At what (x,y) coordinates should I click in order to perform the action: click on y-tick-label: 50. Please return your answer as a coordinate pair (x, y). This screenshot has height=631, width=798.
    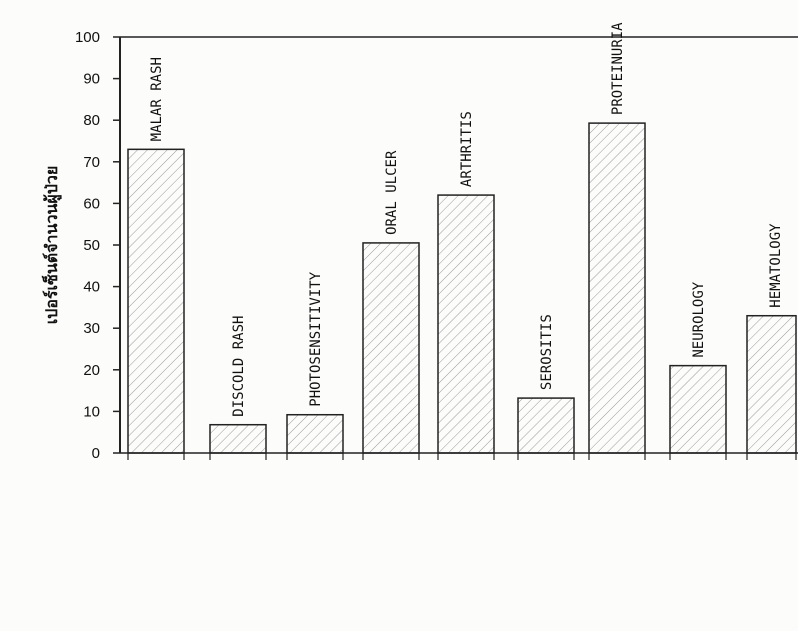
    Looking at the image, I should click on (91, 245).